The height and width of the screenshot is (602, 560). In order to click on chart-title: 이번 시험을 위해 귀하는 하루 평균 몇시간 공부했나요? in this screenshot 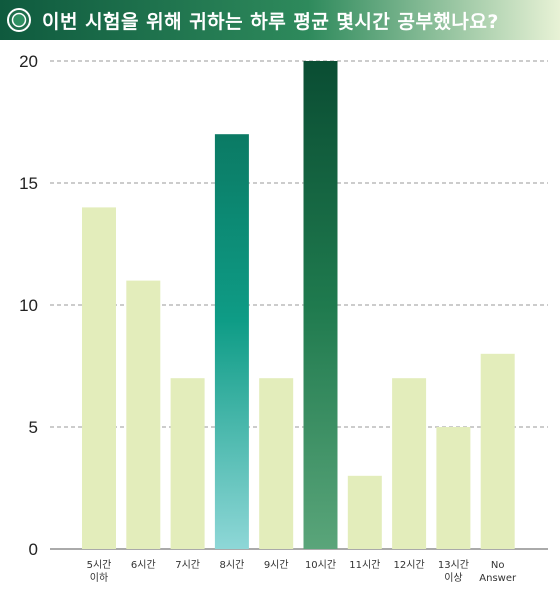, I will do `click(270, 22)`.